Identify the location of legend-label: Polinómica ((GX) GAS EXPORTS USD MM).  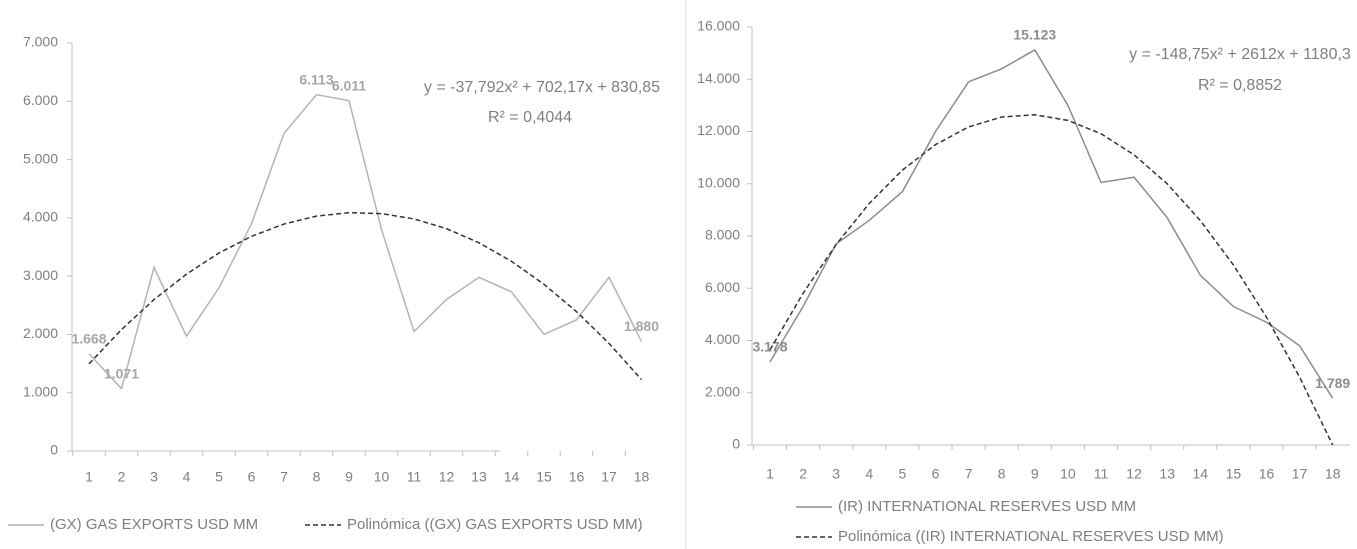
(495, 524).